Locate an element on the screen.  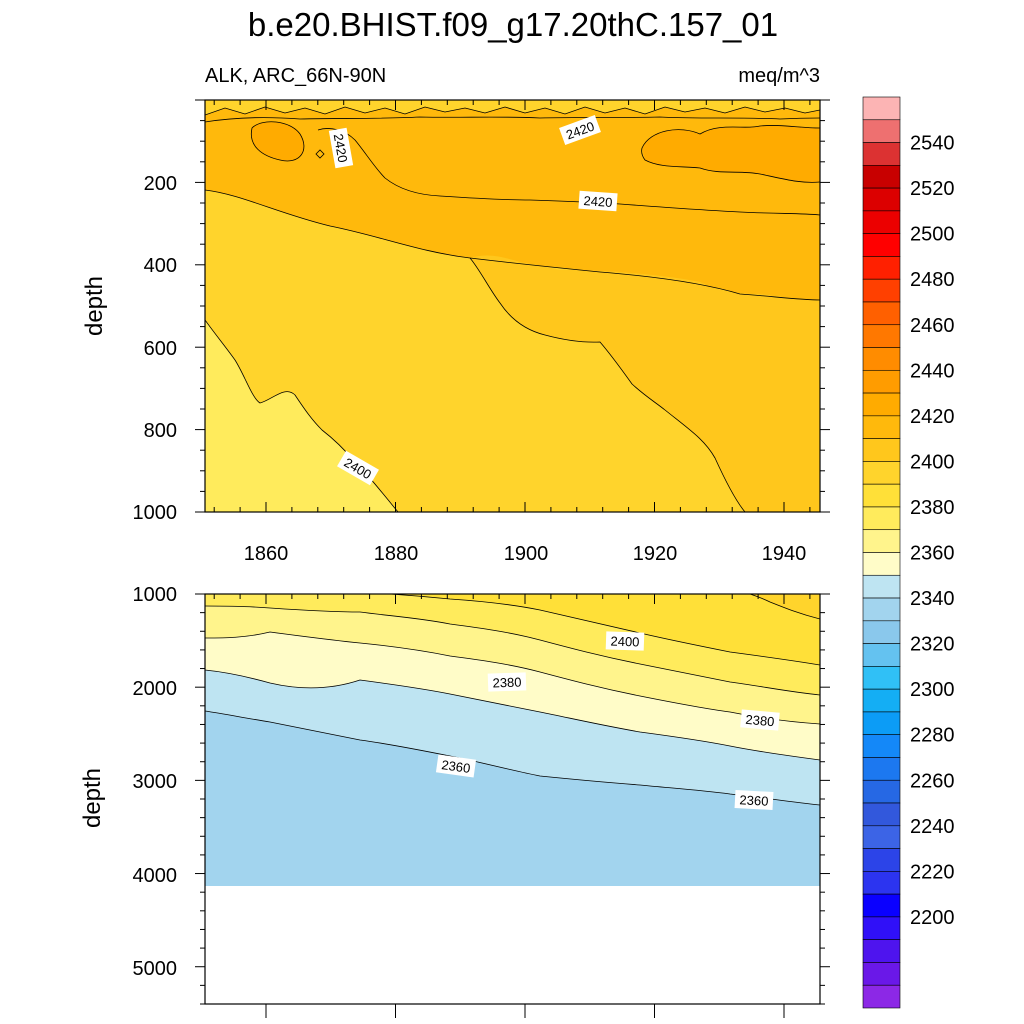
colorbar-tick-label: 2280 is located at coordinates (932, 736).